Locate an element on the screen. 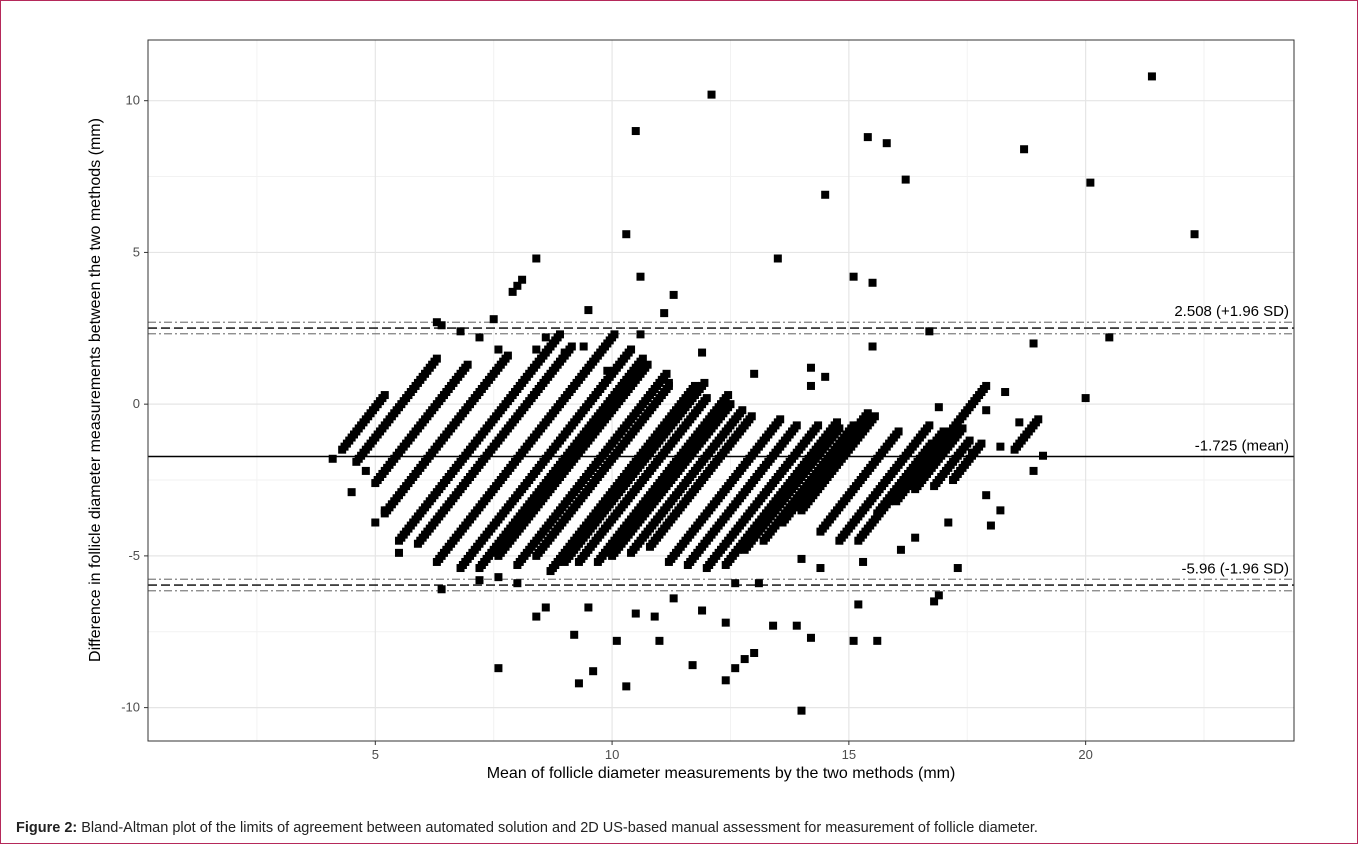  caption-label: Figure 2: is located at coordinates (47, 828).